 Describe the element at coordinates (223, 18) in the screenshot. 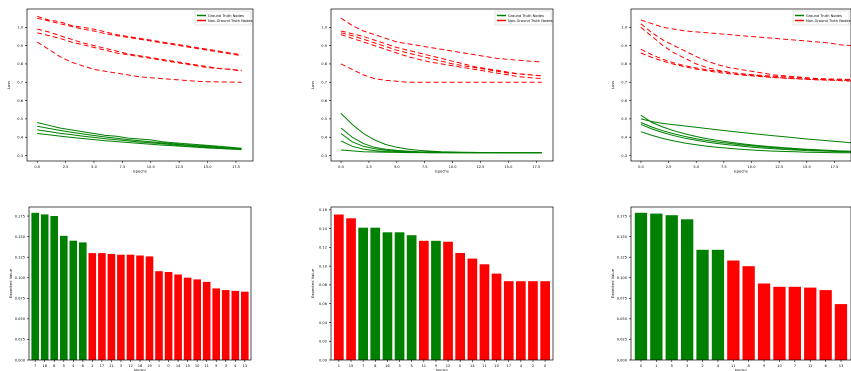

I see `legend-box` at that location.